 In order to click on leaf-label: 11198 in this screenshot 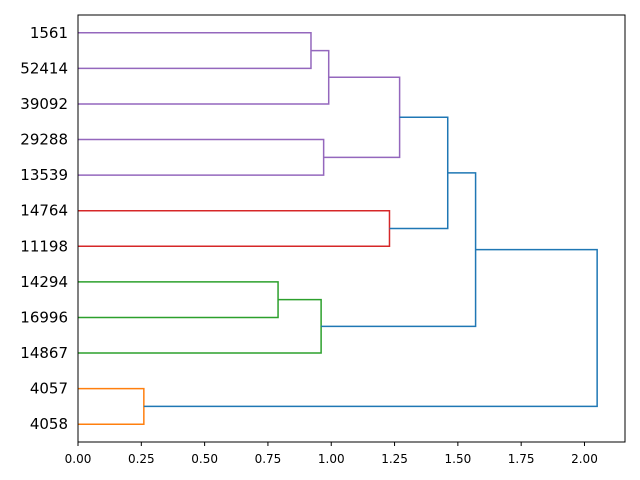, I will do `click(44, 246)`.